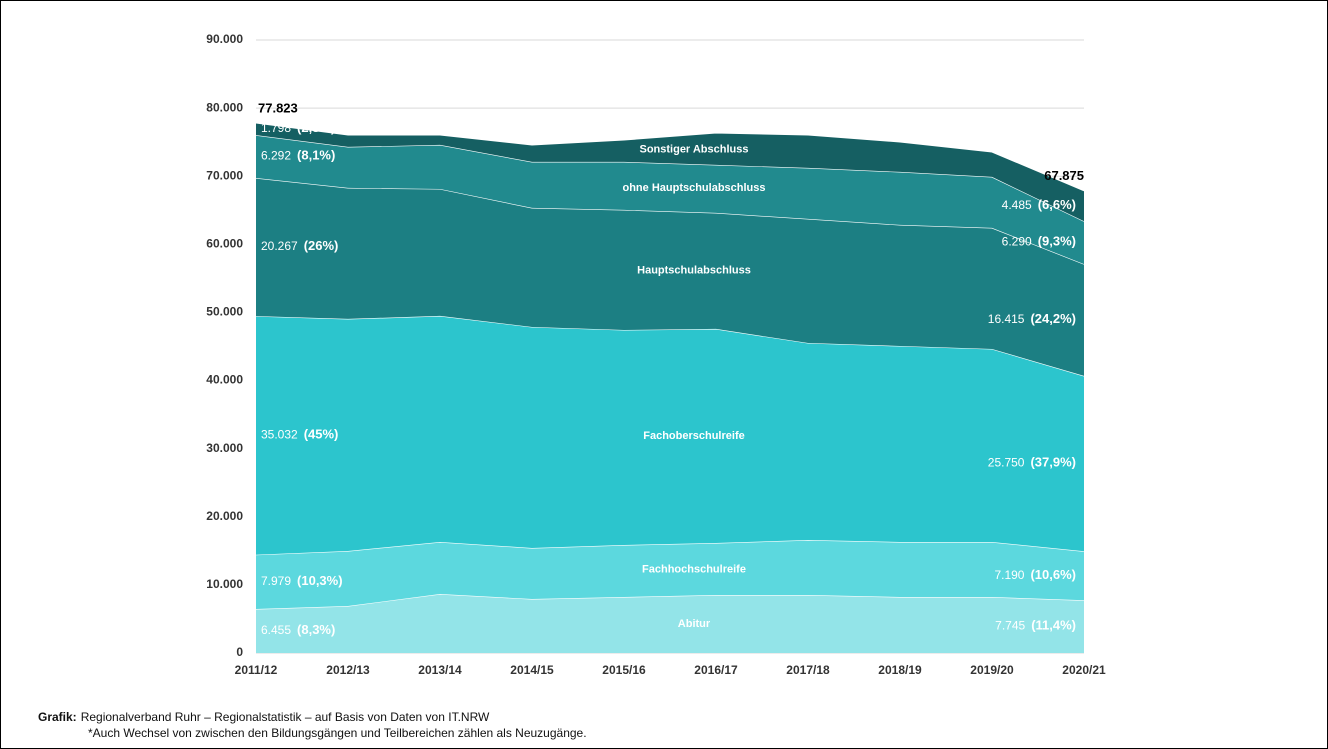  What do you see at coordinates (276, 630) in the screenshot?
I see `data-label-value: 6.455` at bounding box center [276, 630].